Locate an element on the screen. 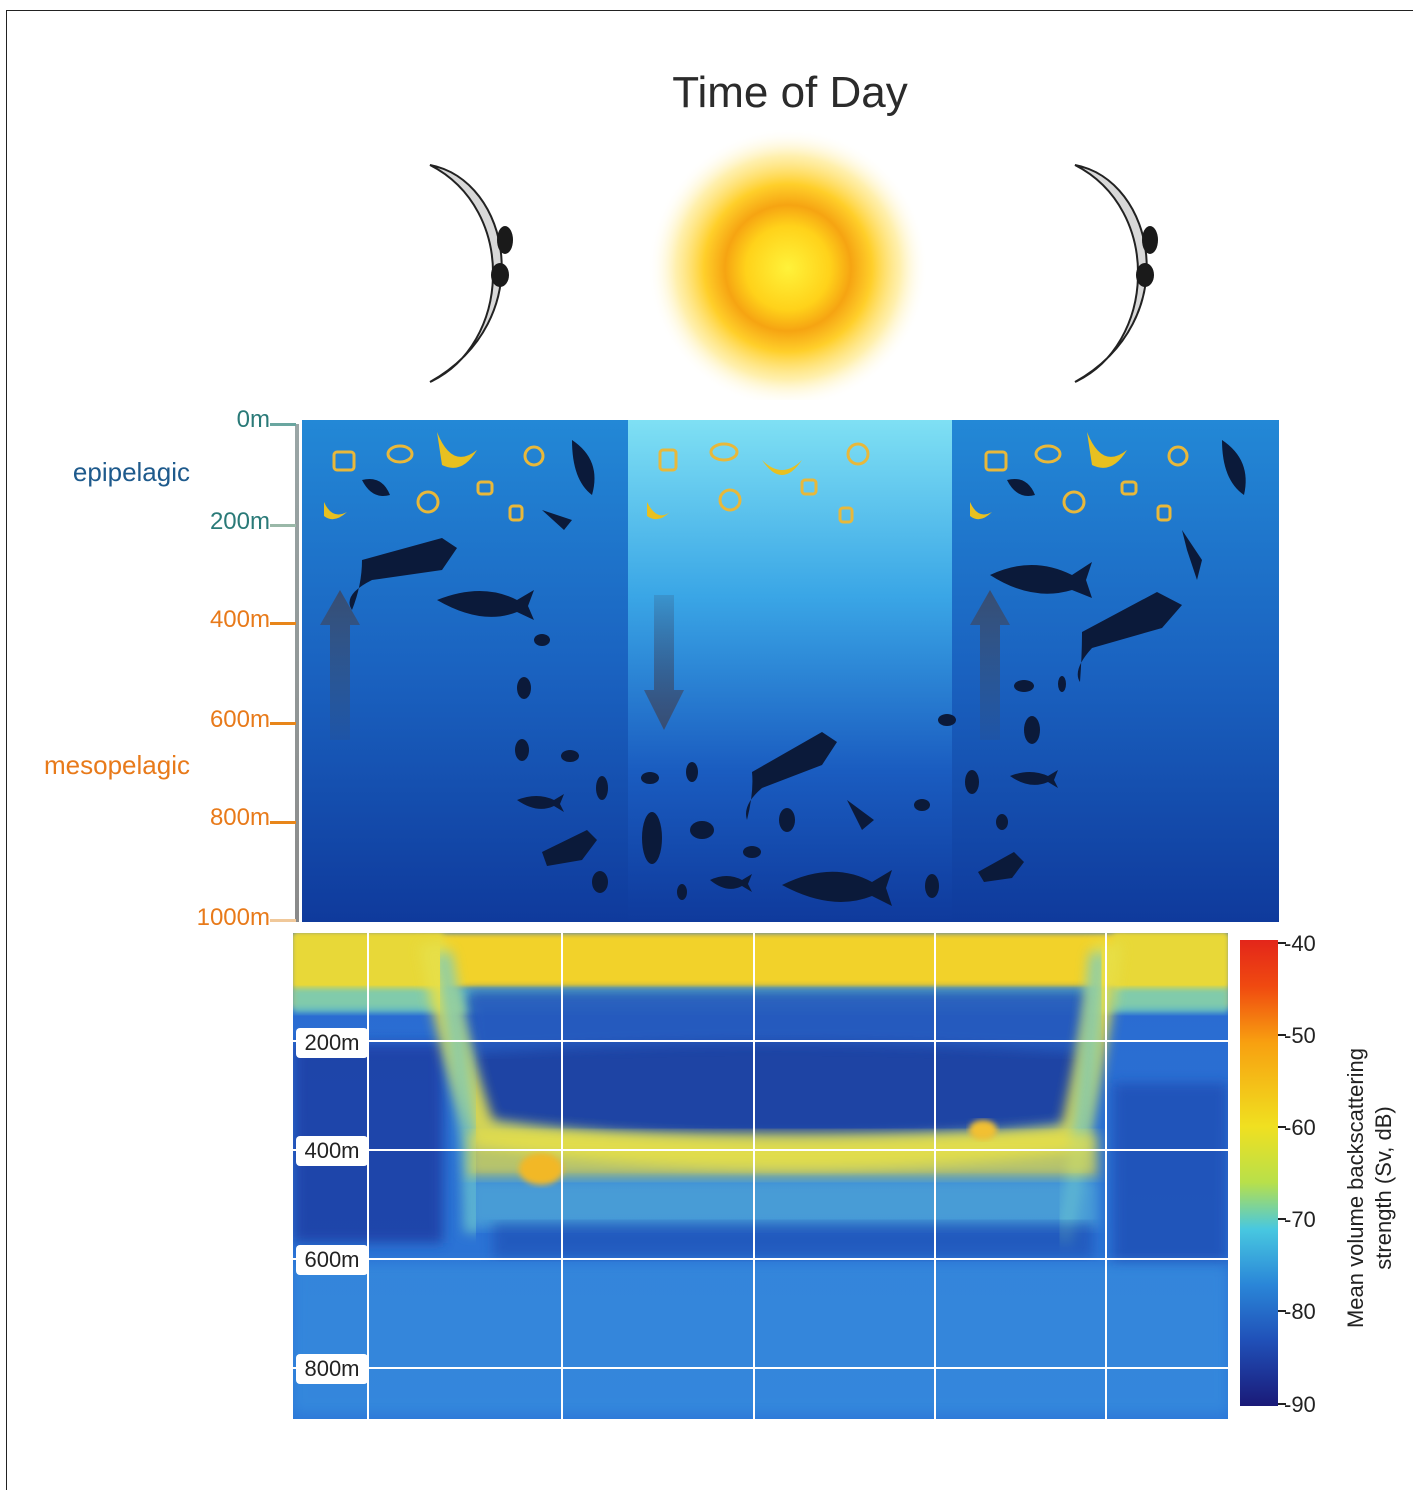 The height and width of the screenshot is (1490, 1413). depth-label-0: 0m is located at coordinates (253, 419).